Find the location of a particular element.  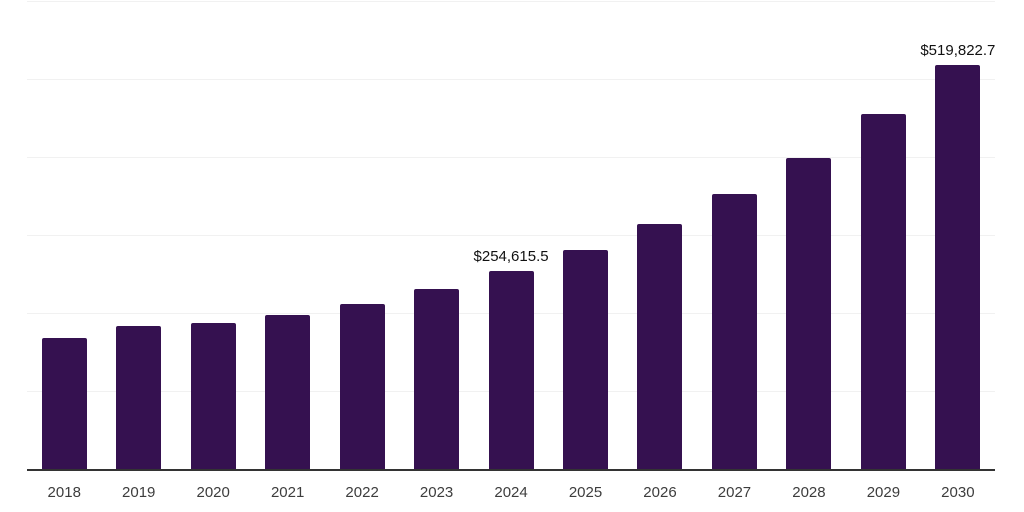

bar-2026 is located at coordinates (660, 347).